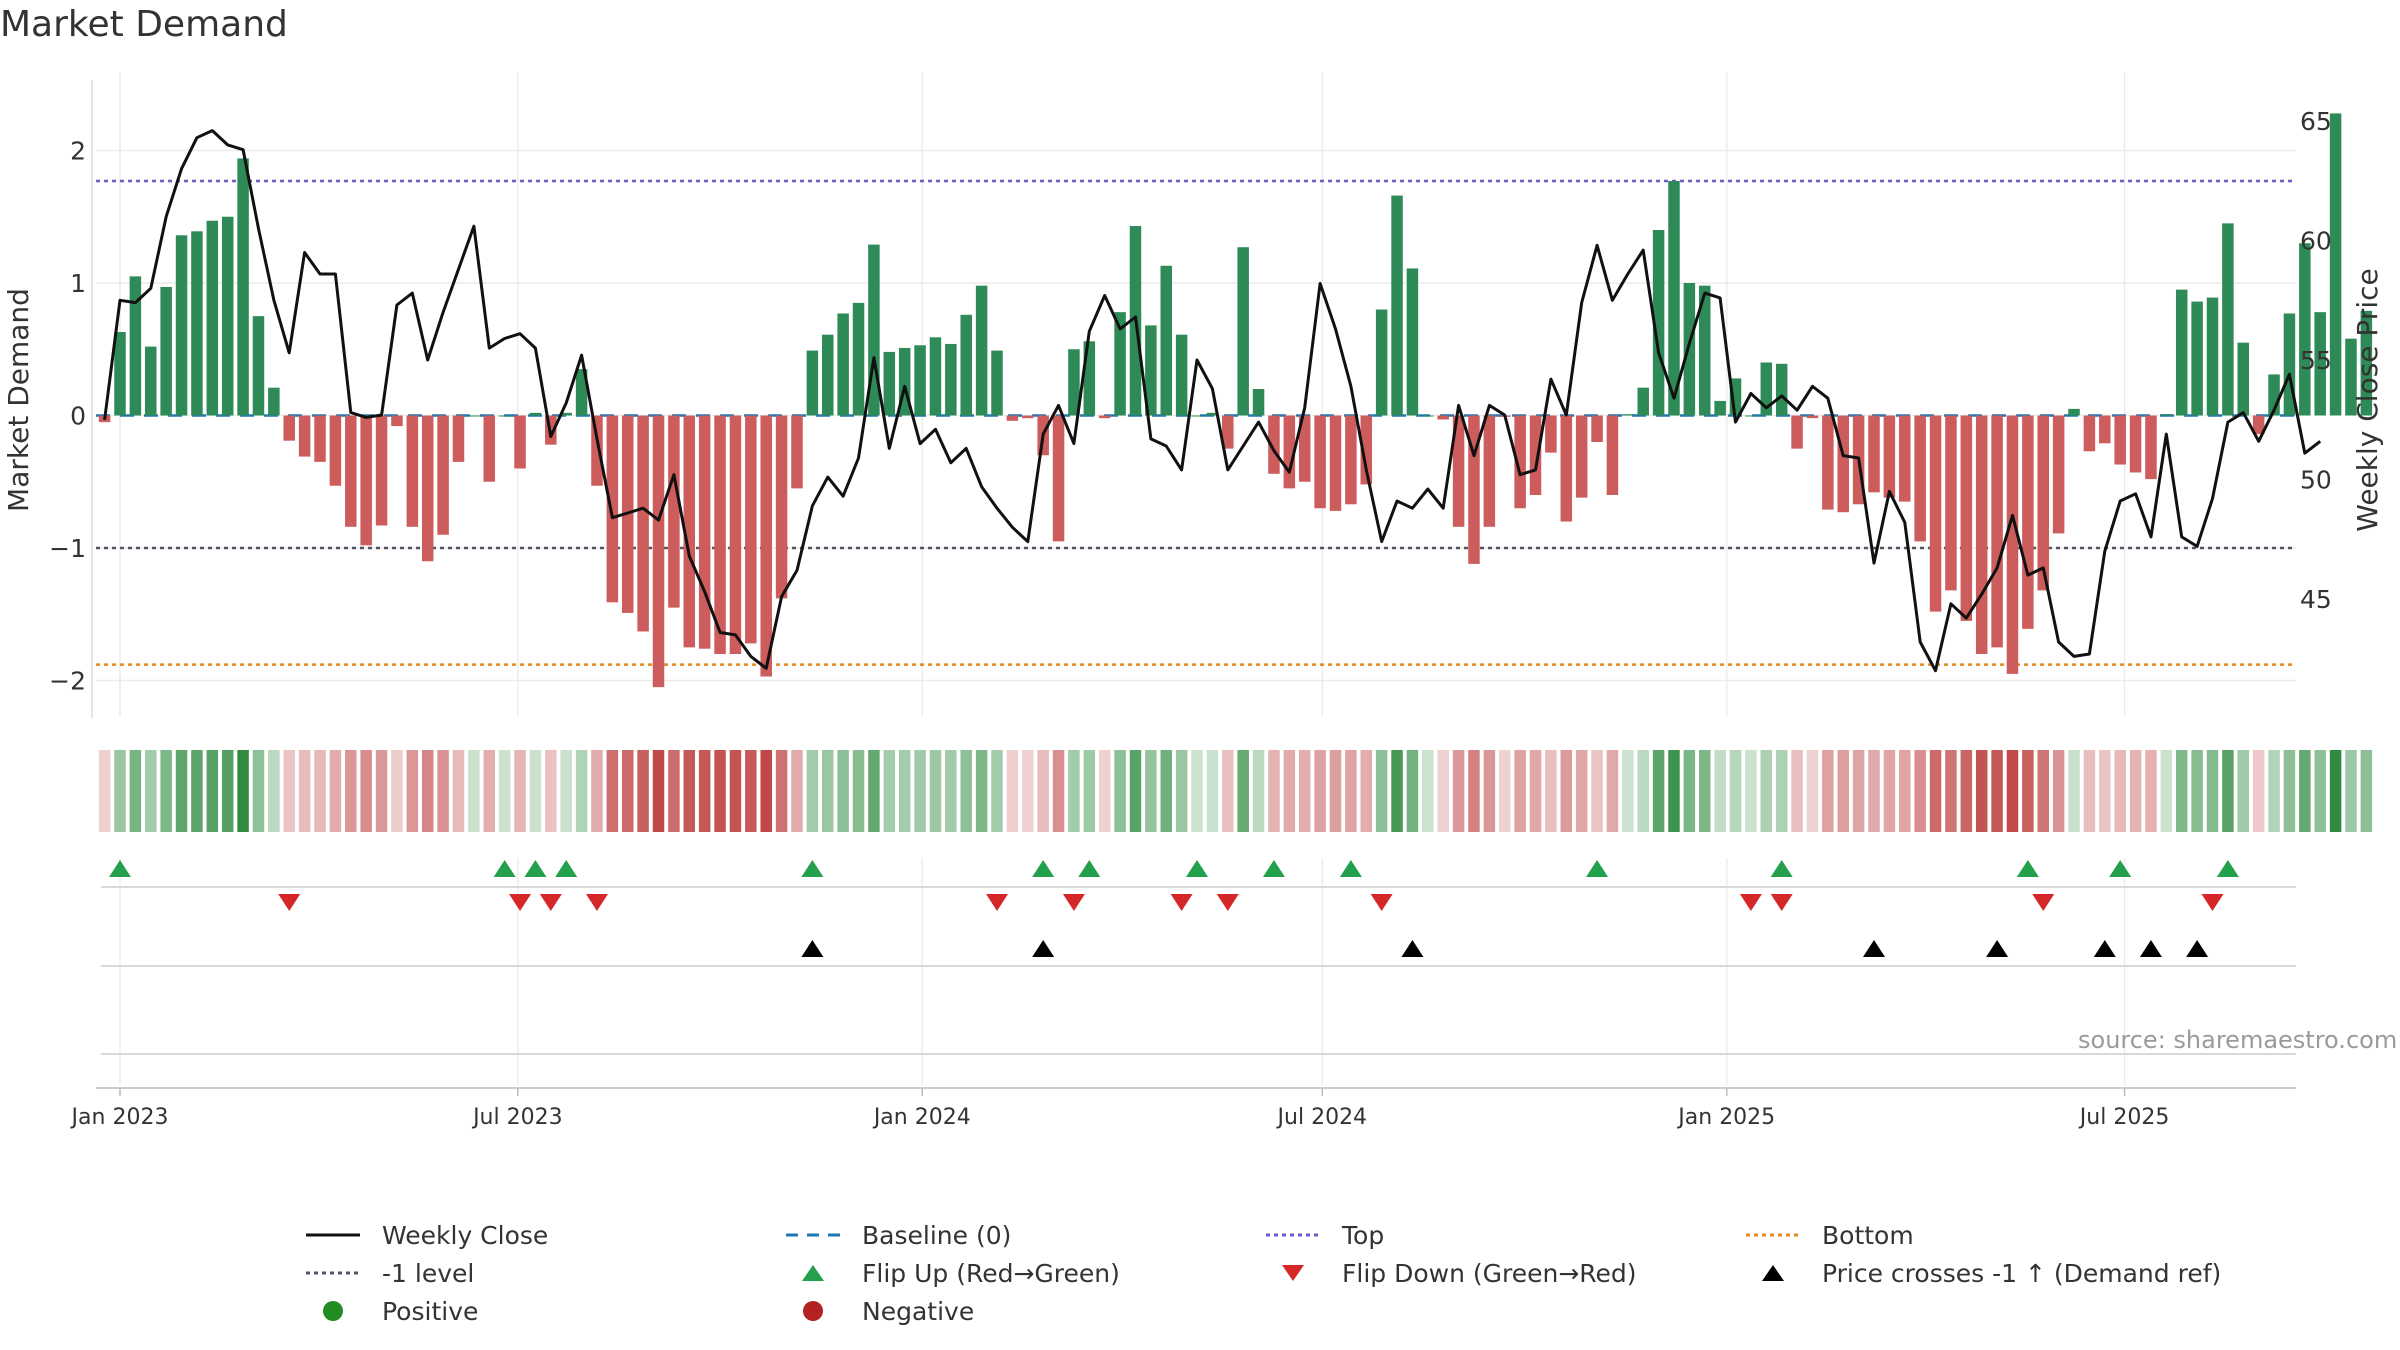 Image resolution: width=2400 pixels, height=1350 pixels. I want to click on chart-title: Market Demand, so click(144, 24).